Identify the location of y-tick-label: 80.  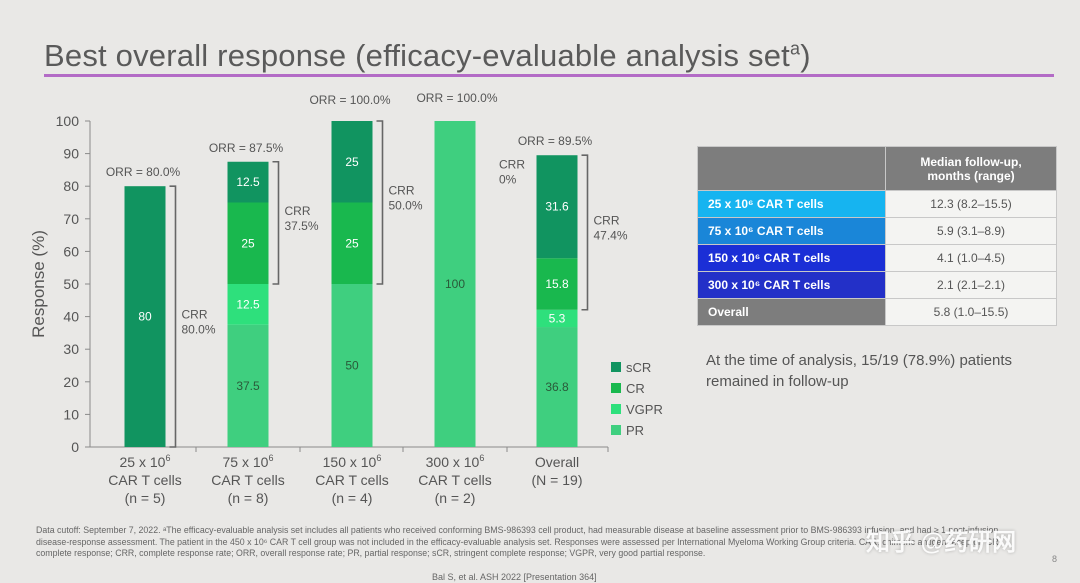
(71, 186).